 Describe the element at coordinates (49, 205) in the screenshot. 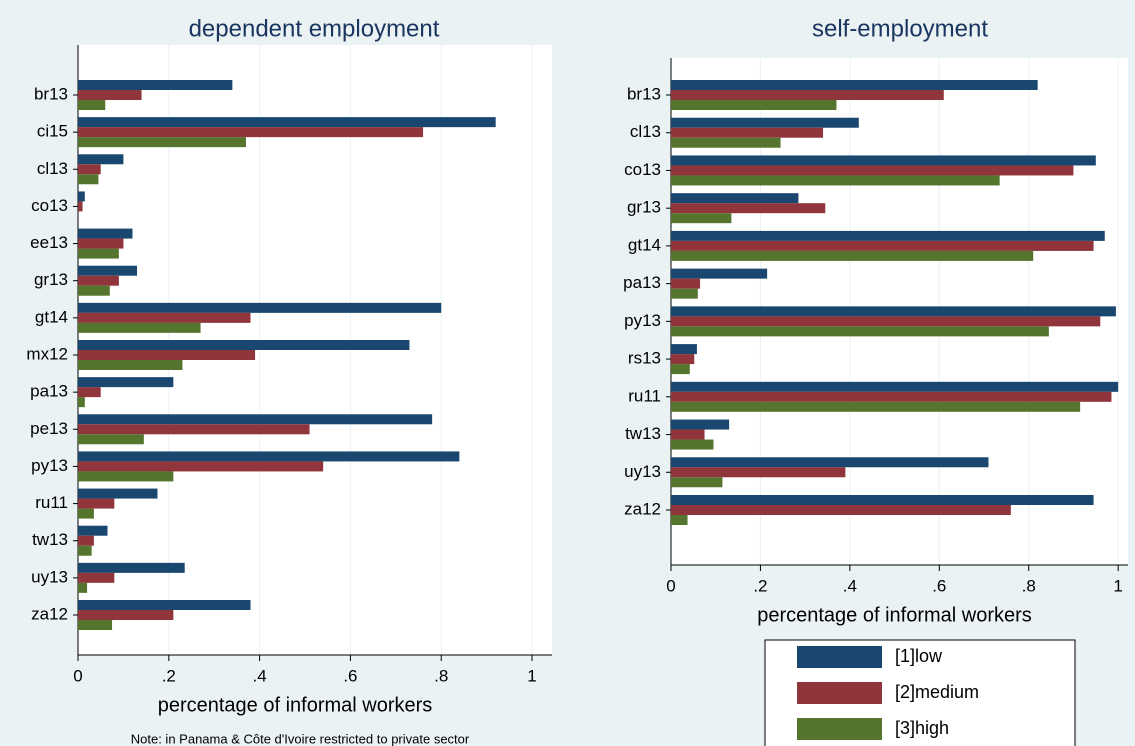

I see `y-tick-label: co13` at that location.